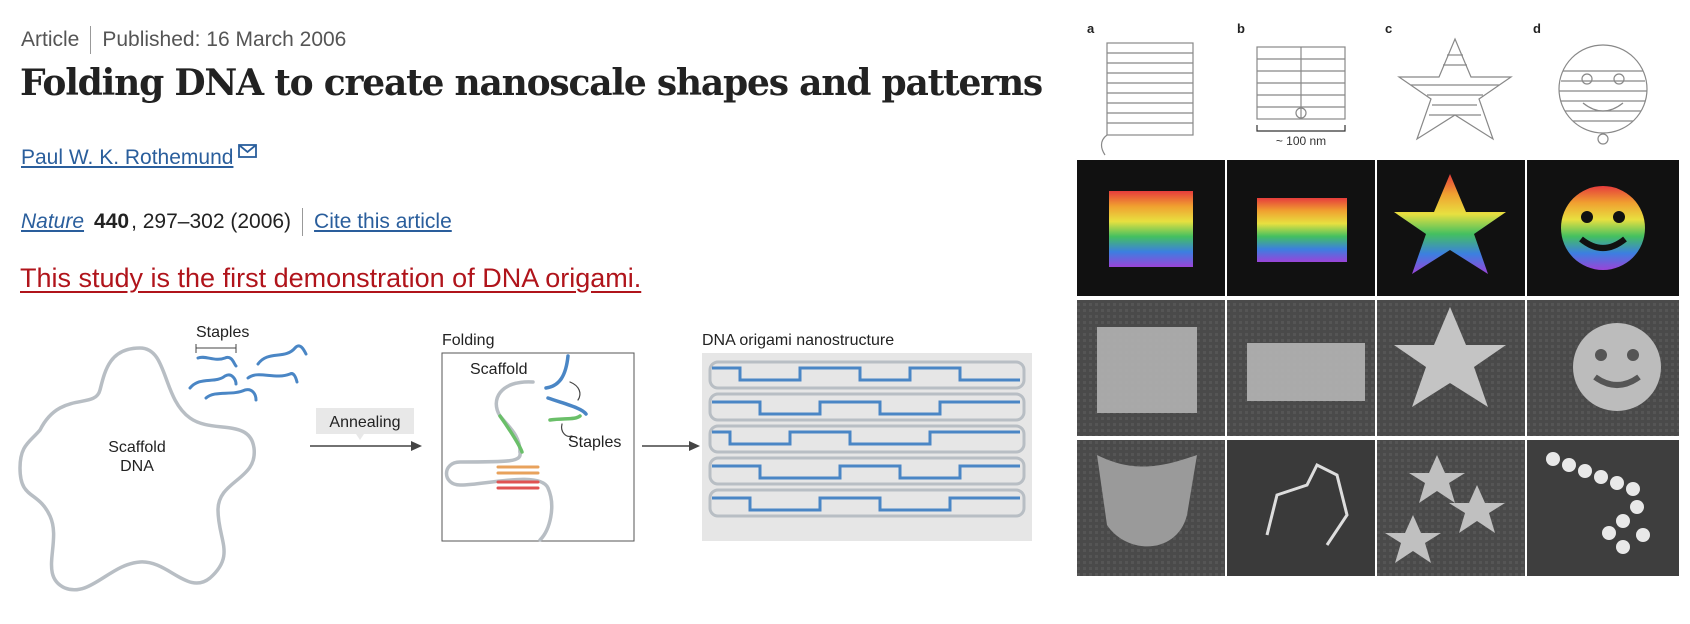 This screenshot has width=1690, height=624. Describe the element at coordinates (1147, 370) in the screenshot. I see `afm-rectangle` at that location.